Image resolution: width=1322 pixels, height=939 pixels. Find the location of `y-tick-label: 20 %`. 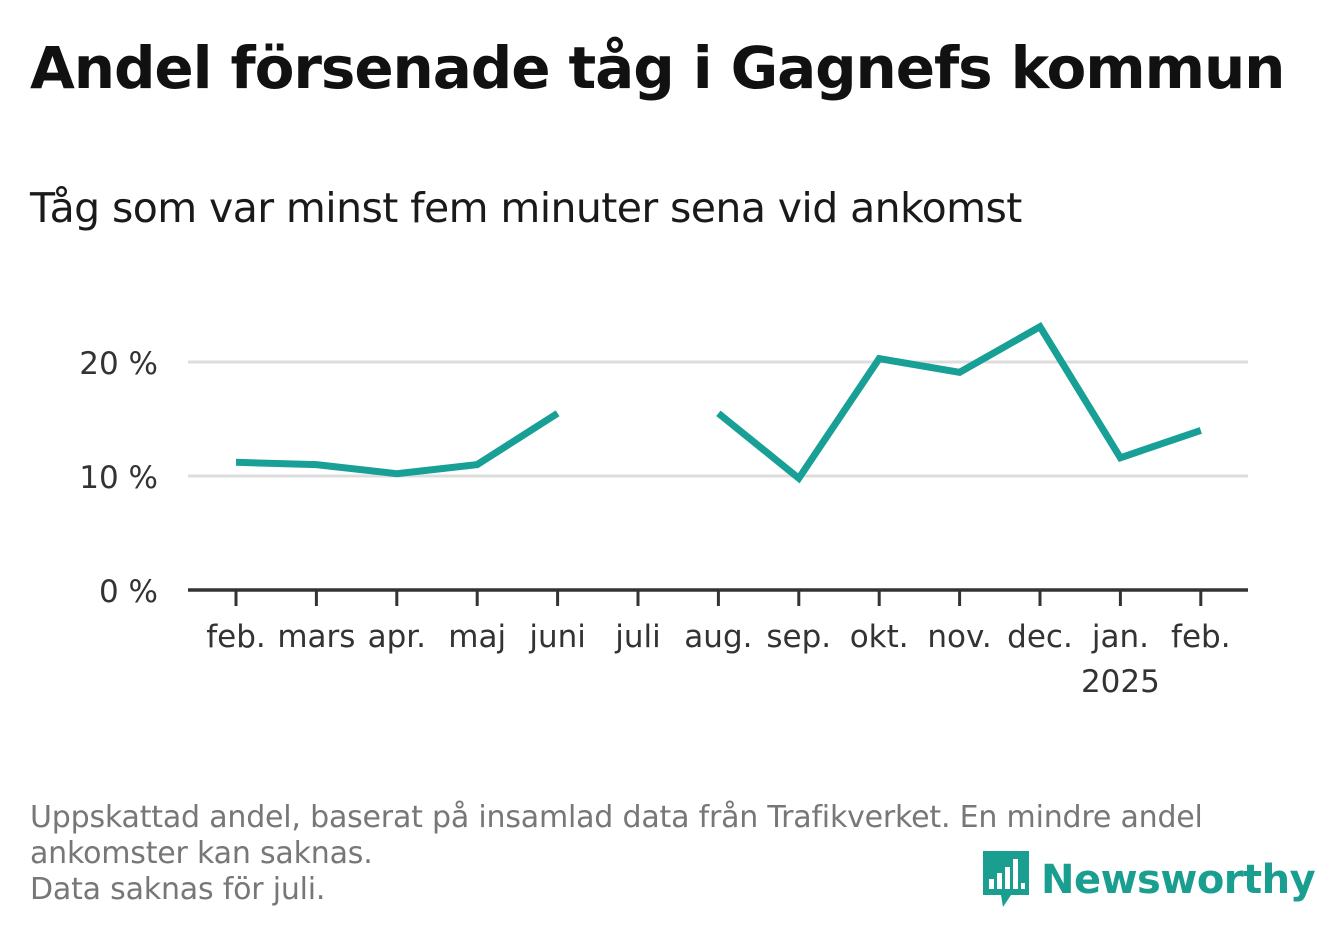

y-tick-label: 20 % is located at coordinates (118, 364).